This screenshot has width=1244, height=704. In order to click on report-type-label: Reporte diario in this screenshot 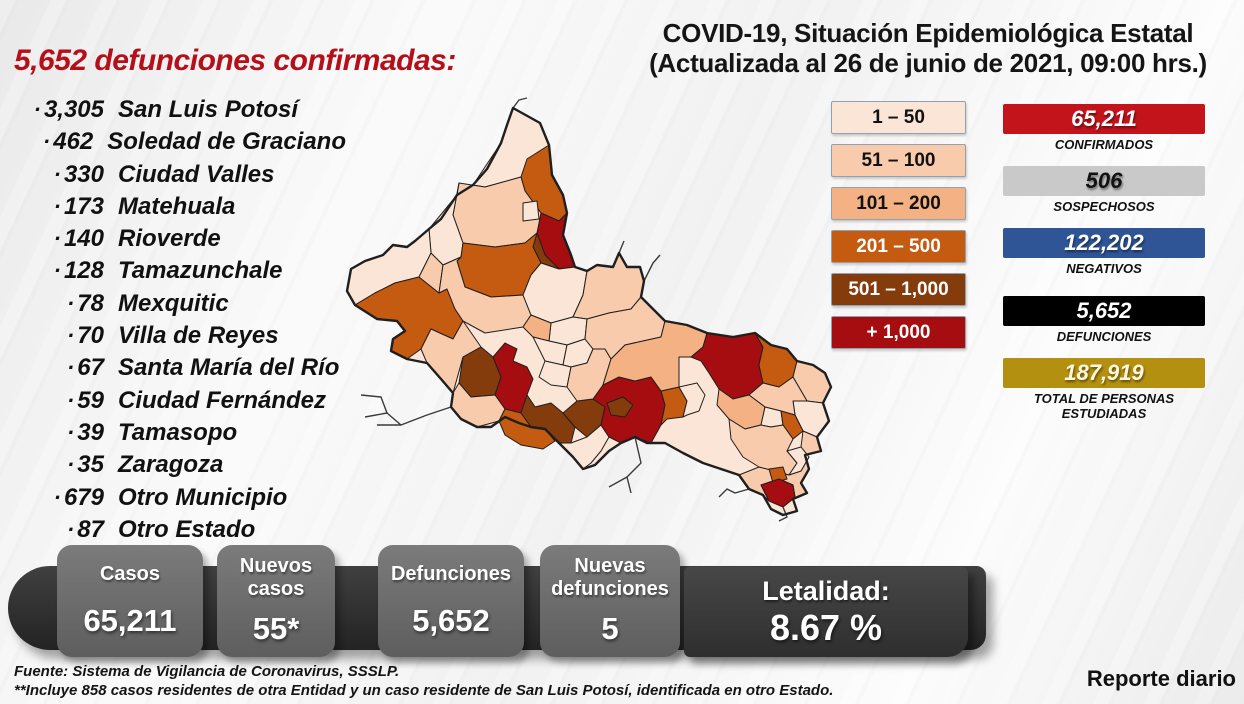, I will do `click(1161, 678)`.